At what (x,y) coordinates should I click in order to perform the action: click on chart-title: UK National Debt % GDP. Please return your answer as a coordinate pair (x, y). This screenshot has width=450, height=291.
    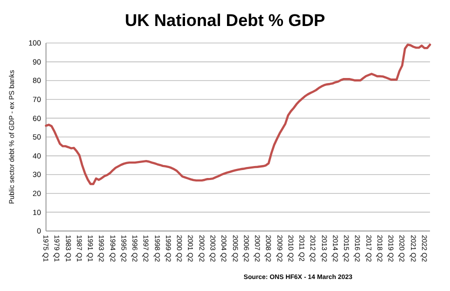
    Looking at the image, I should click on (225, 20).